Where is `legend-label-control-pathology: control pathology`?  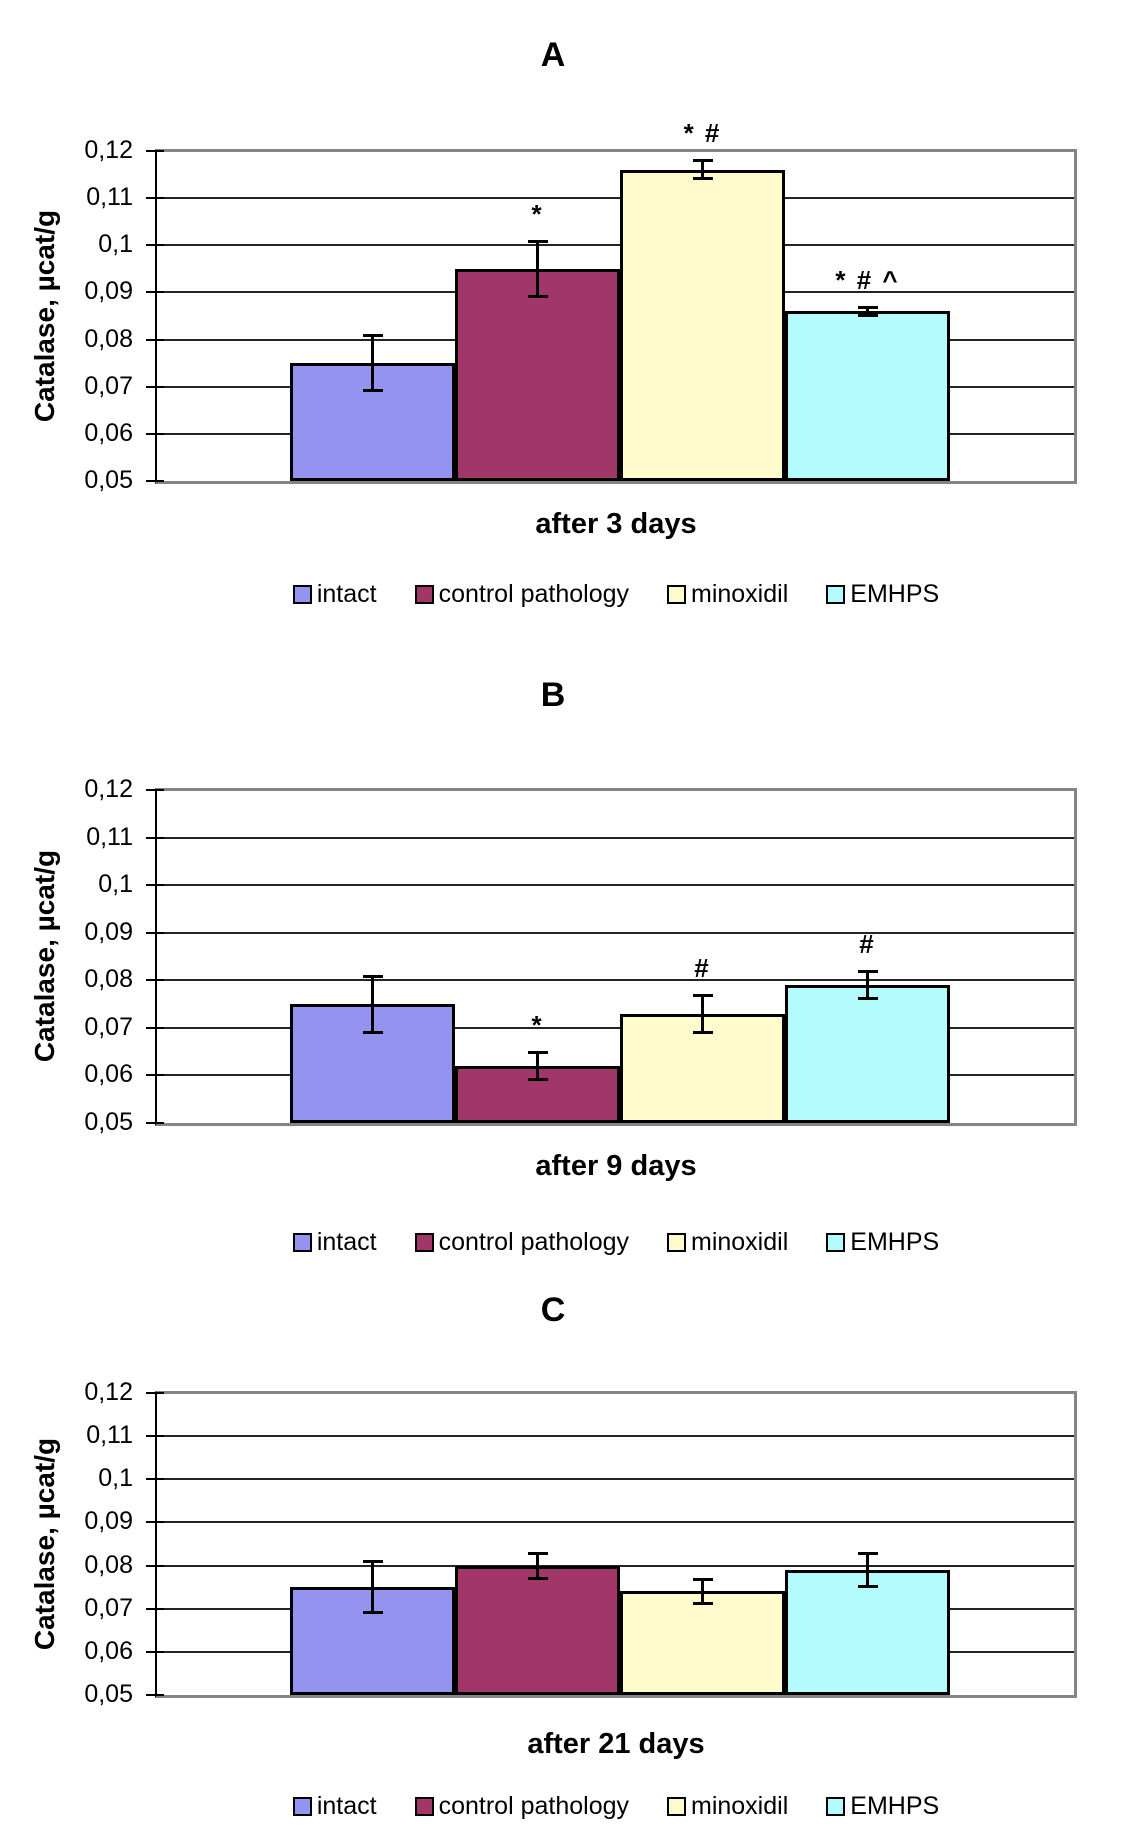 legend-label-control-pathology: control pathology is located at coordinates (533, 594).